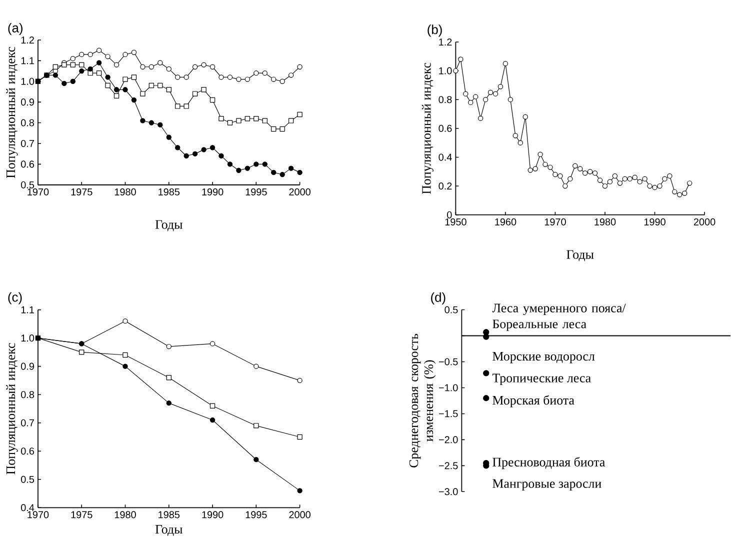 The width and height of the screenshot is (731, 539). What do you see at coordinates (125, 514) in the screenshot?
I see `x-tick-label: 1980` at bounding box center [125, 514].